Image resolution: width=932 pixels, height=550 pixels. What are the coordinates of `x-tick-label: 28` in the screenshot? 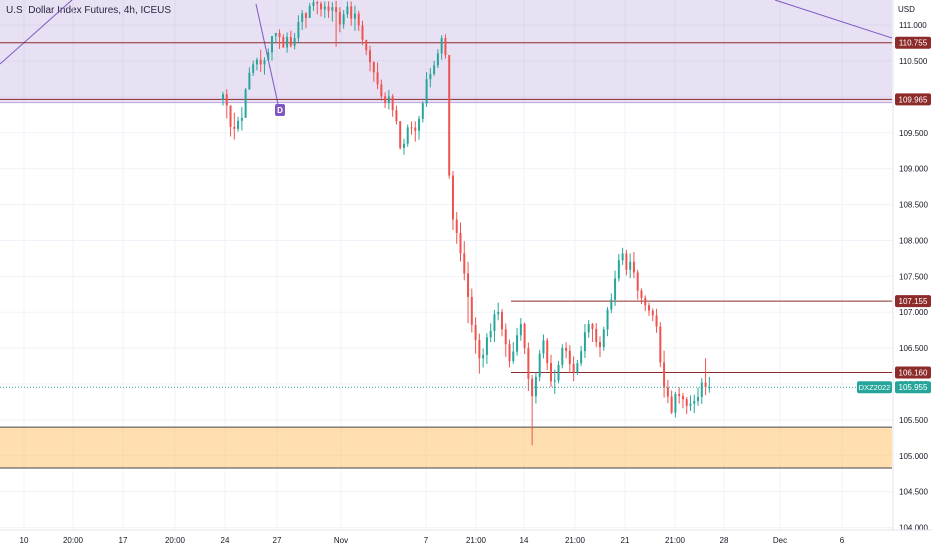 It's located at (724, 540).